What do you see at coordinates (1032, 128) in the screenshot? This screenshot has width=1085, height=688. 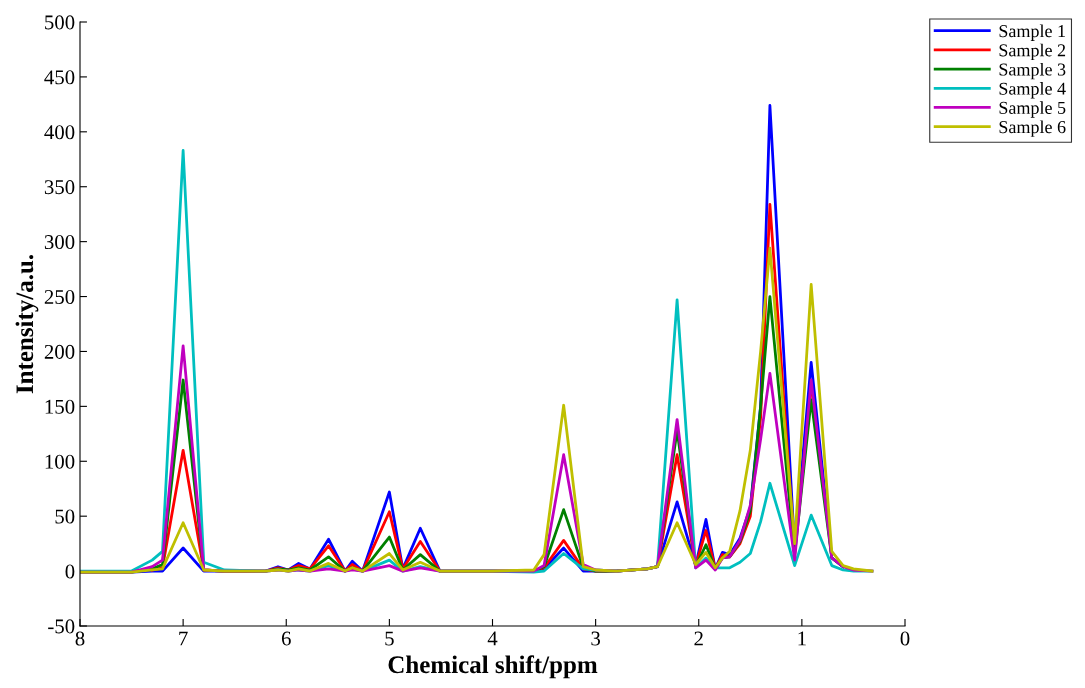 I see `legend-label: Sample 6` at bounding box center [1032, 128].